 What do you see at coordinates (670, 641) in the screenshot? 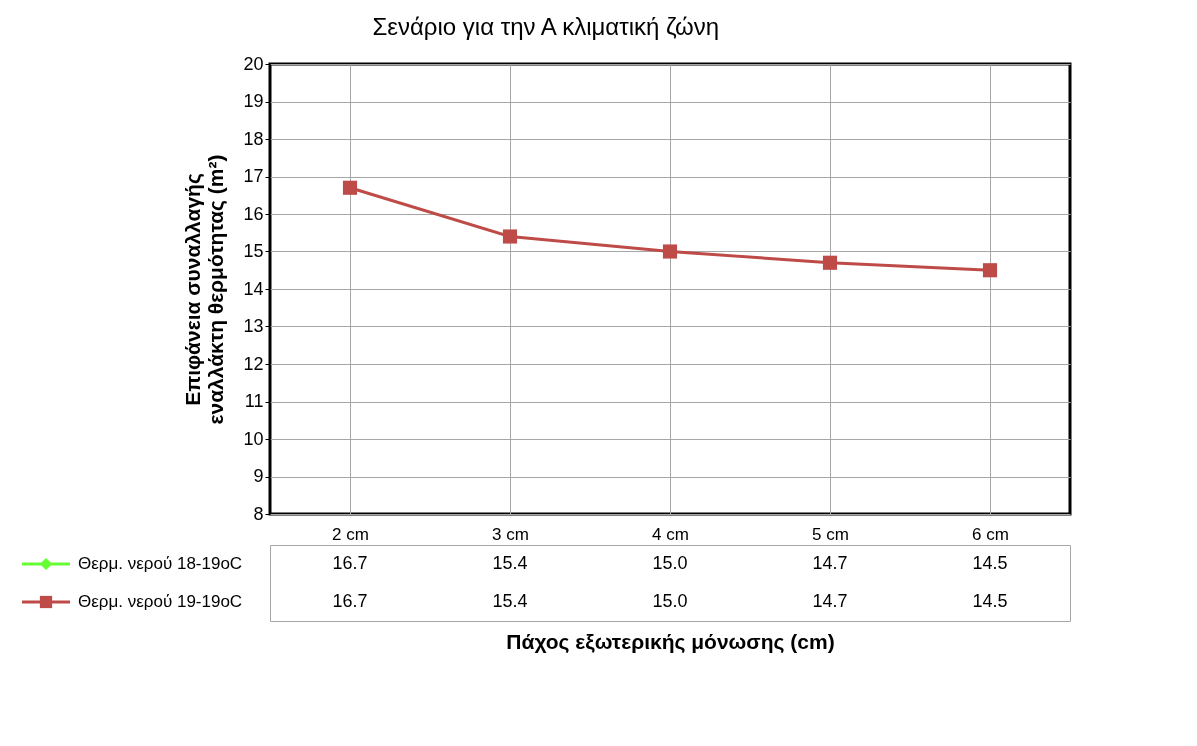
I see `x-axis-title: Πάχος εξωτερικής μόνωσης (cm)` at bounding box center [670, 641].